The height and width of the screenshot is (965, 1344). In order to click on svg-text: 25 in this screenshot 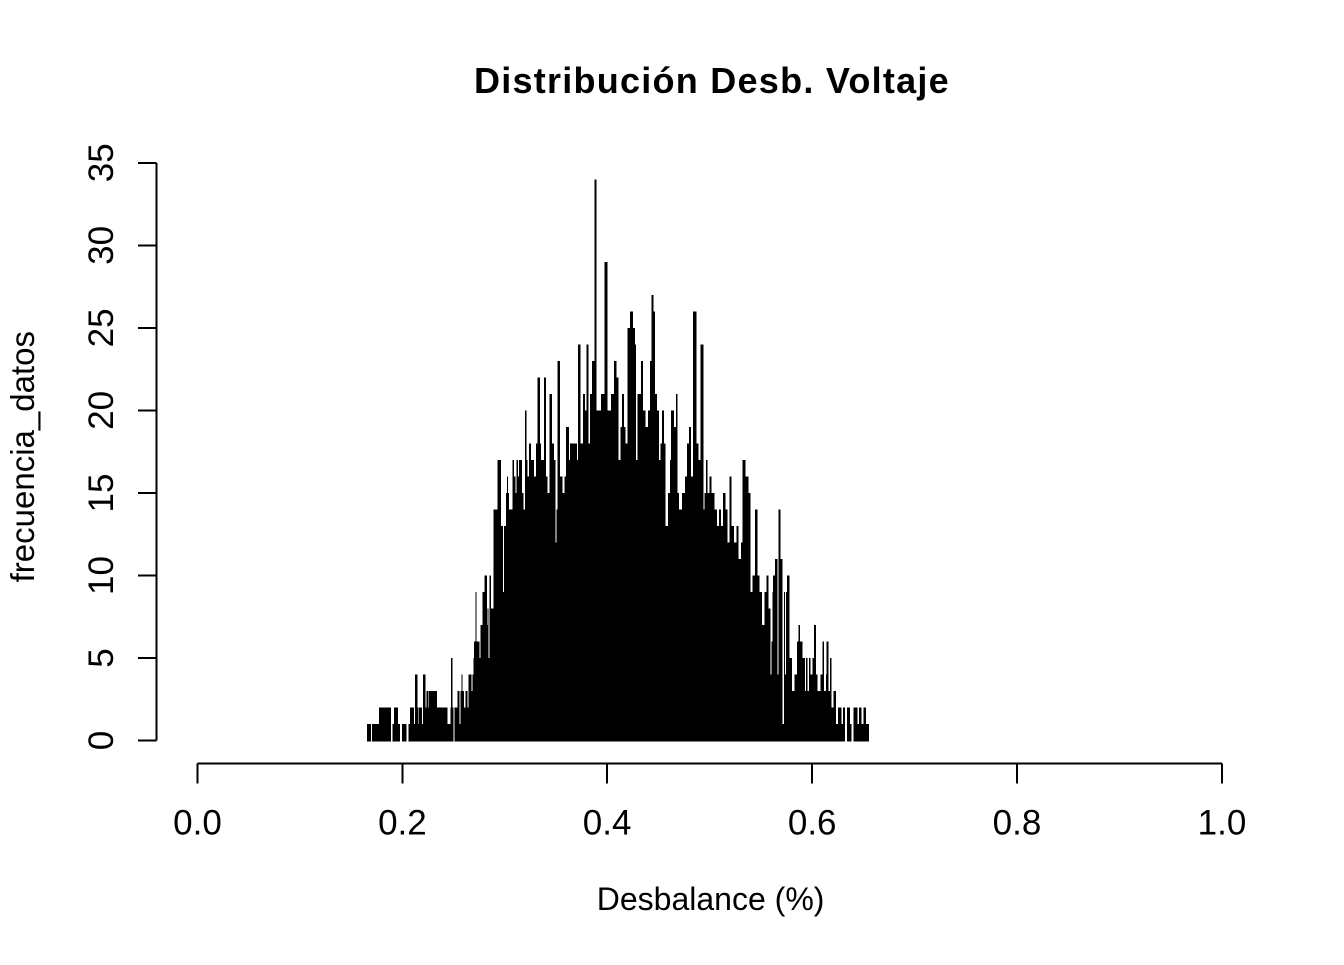, I will do `click(101, 327)`.